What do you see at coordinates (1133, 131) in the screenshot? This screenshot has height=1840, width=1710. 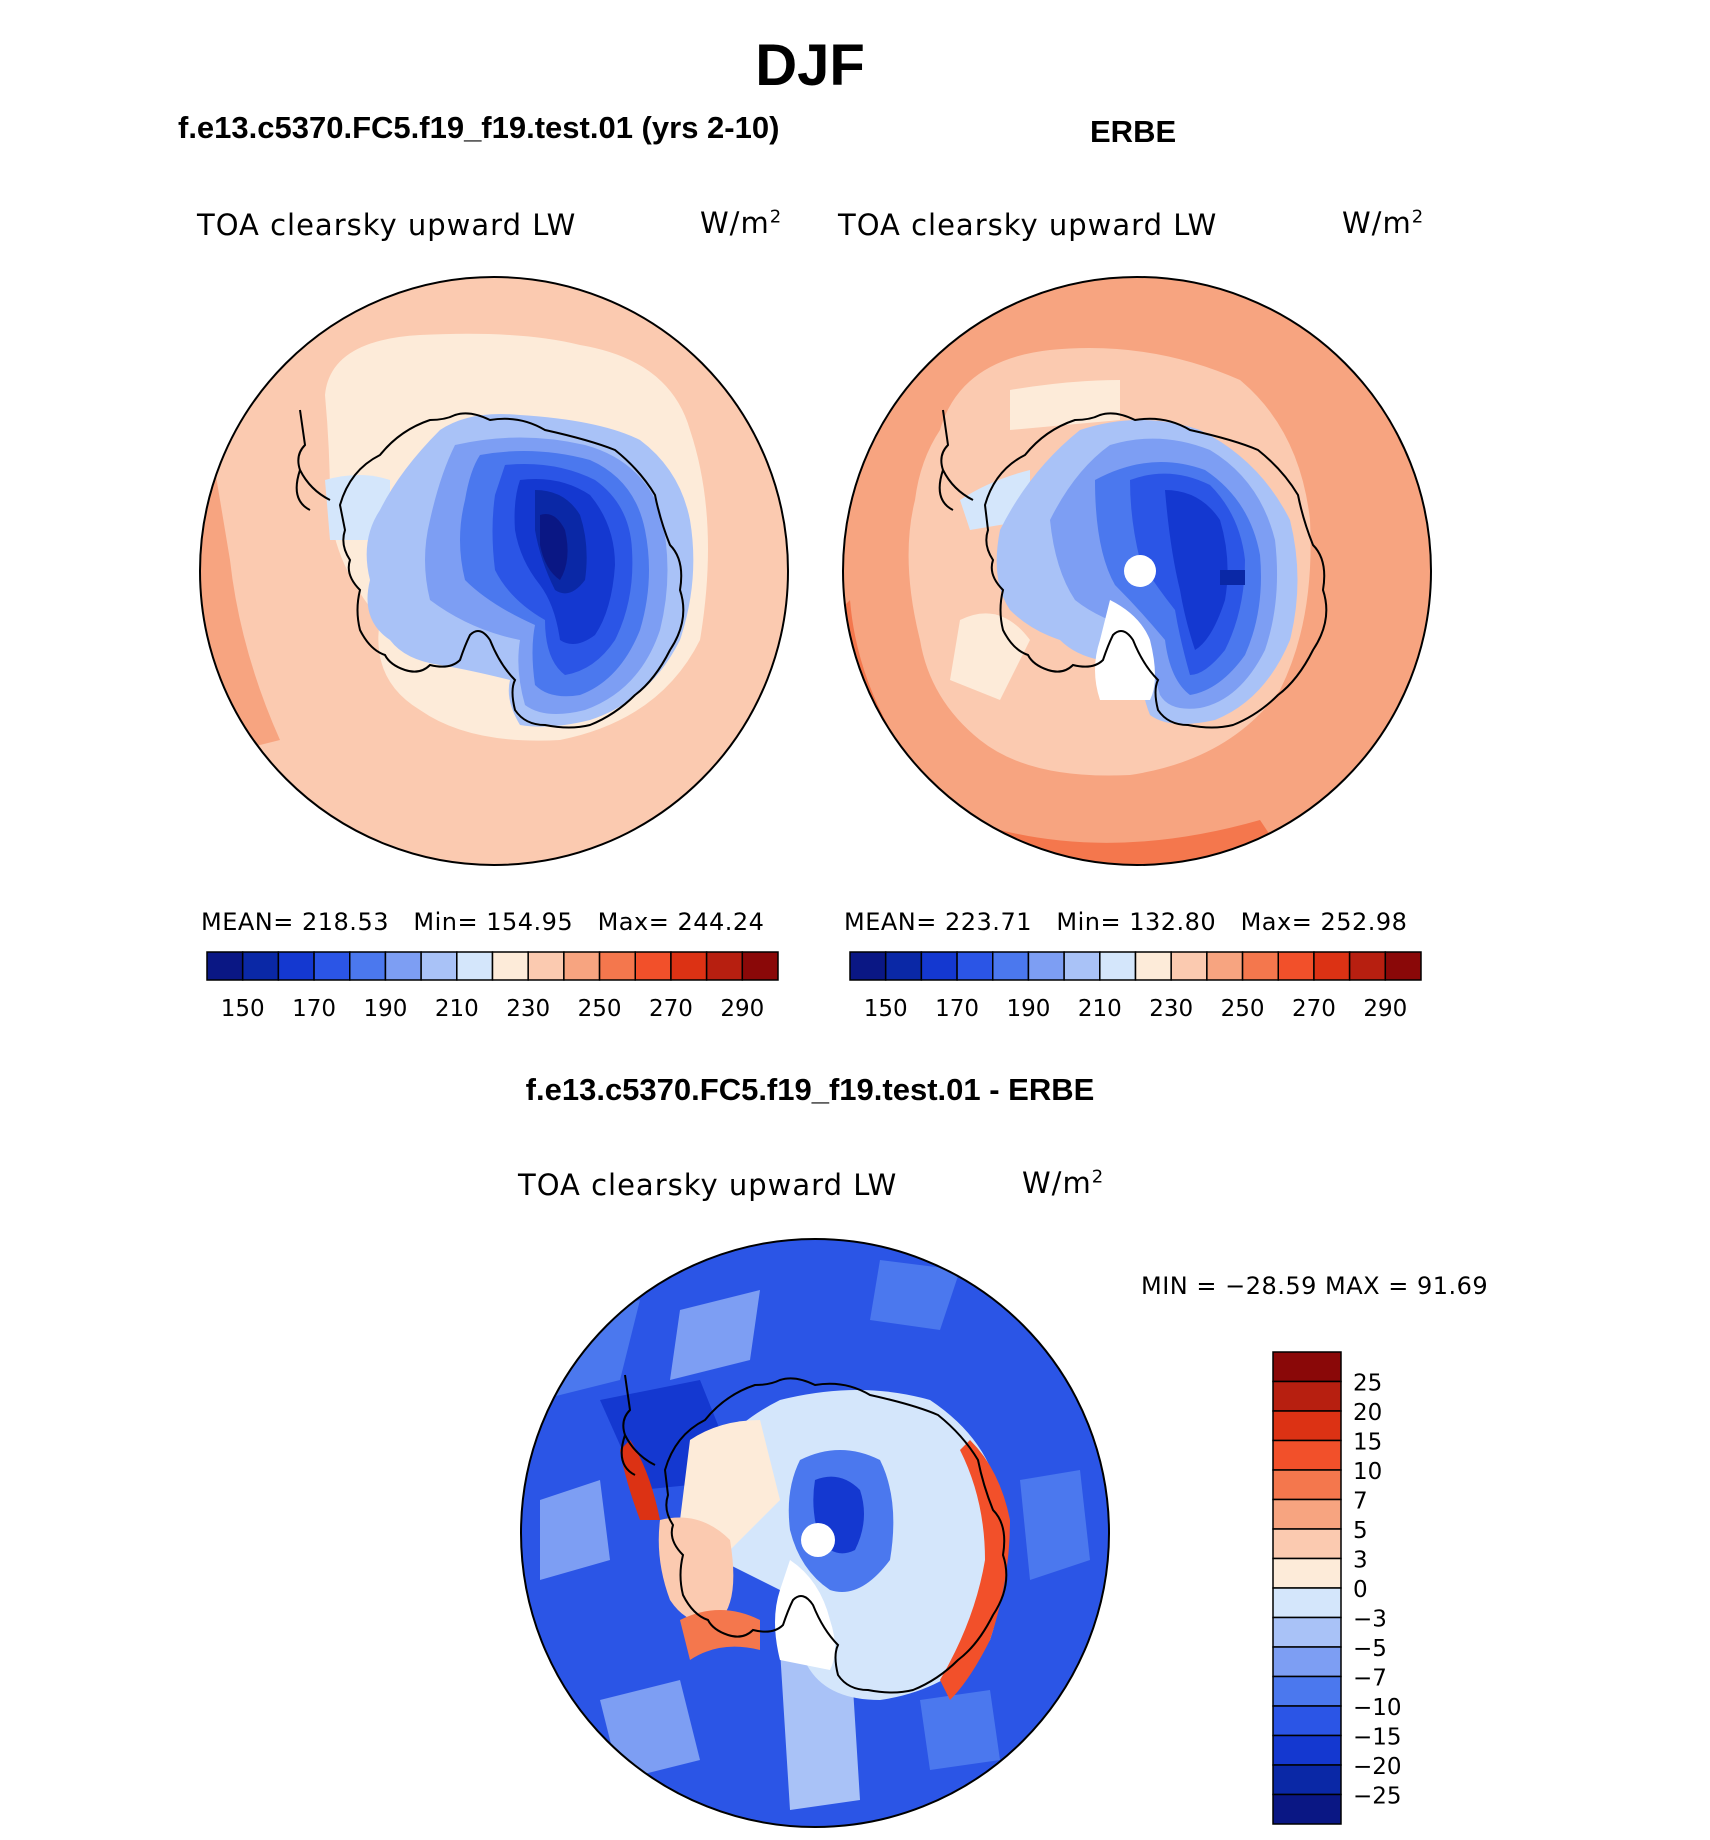 I see `right-case-title: ERBE` at bounding box center [1133, 131].